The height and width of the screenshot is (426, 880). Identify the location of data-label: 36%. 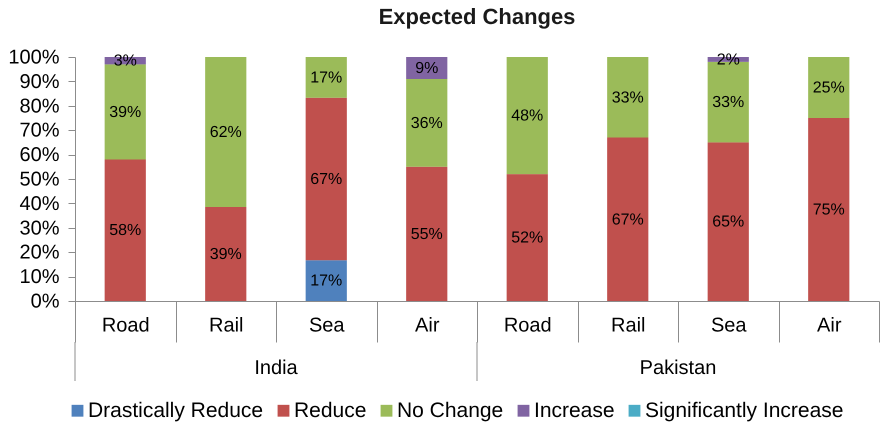
(426, 123).